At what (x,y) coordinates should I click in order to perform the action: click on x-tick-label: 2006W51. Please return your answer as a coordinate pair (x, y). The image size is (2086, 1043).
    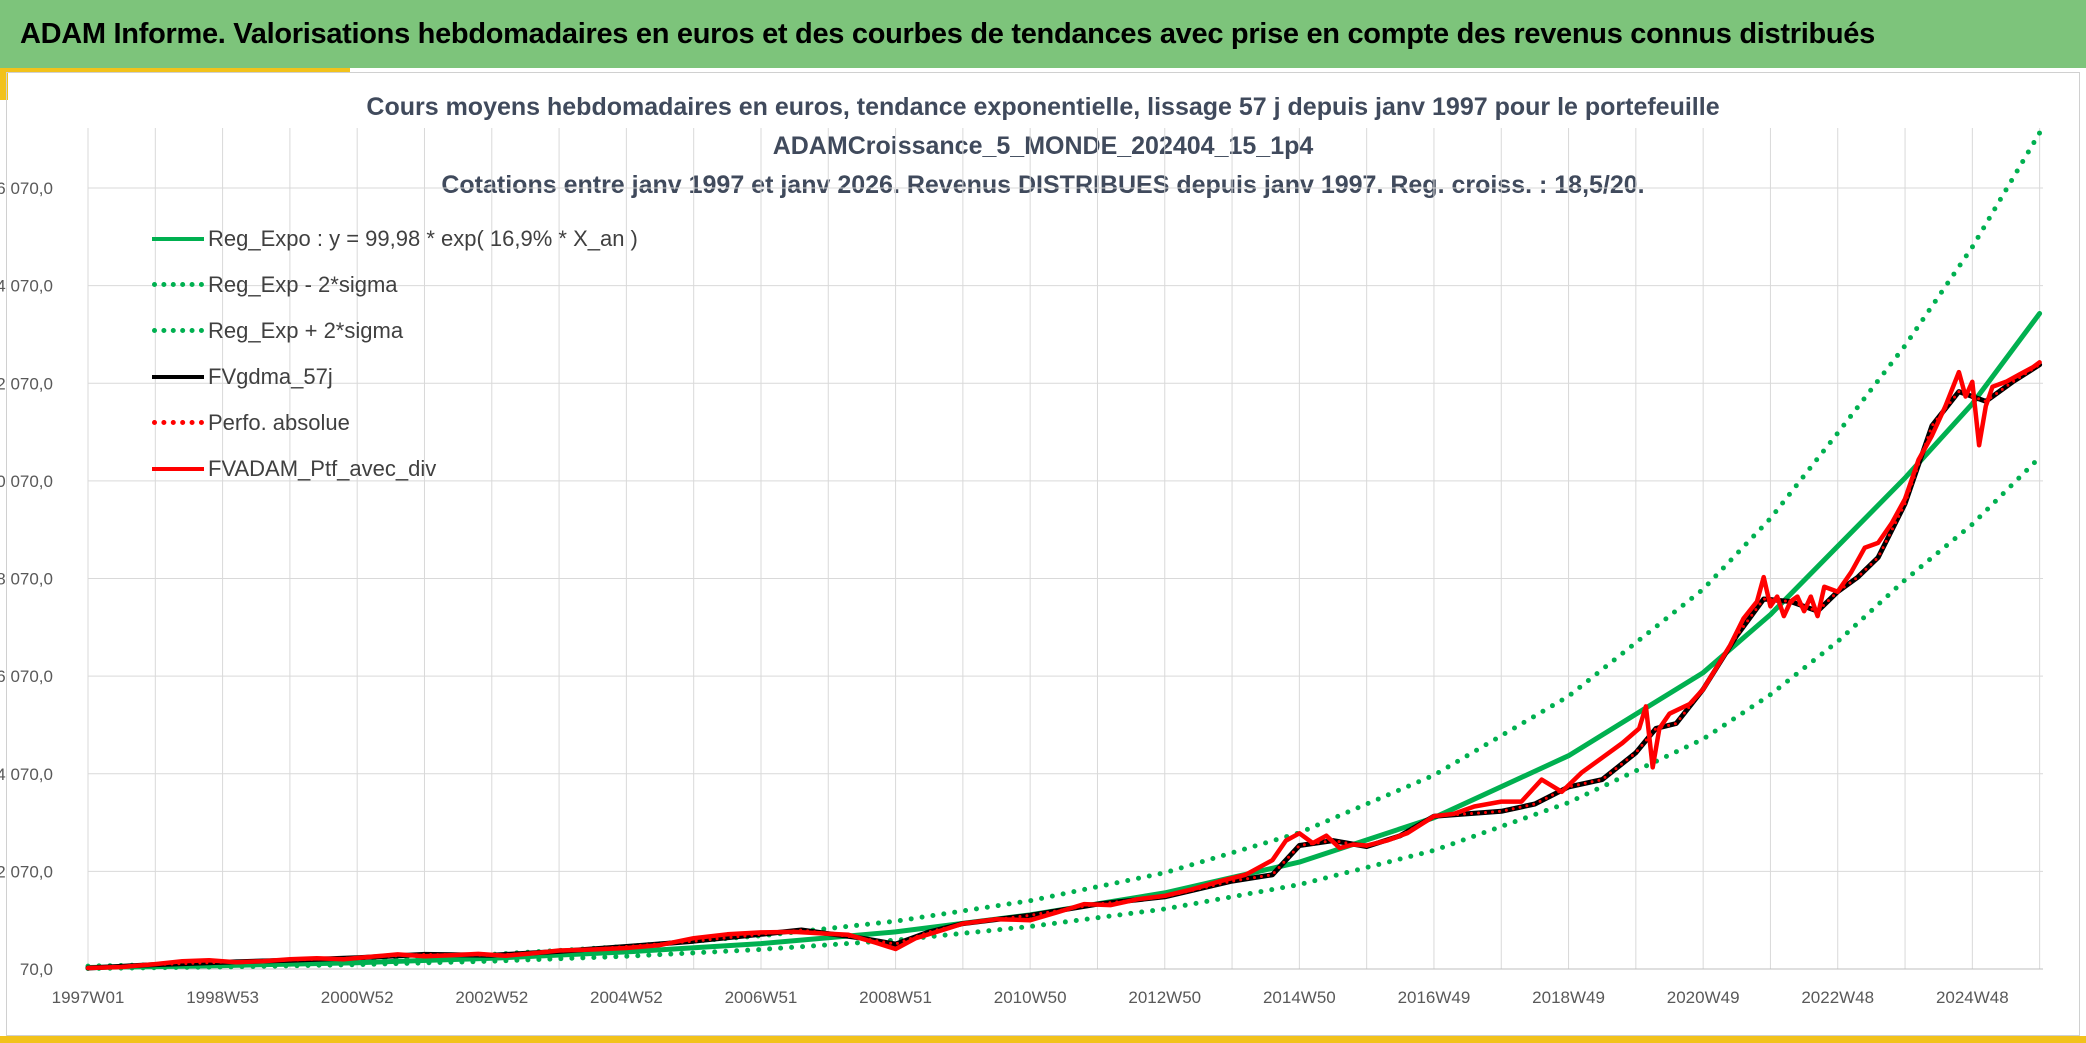
    Looking at the image, I should click on (761, 997).